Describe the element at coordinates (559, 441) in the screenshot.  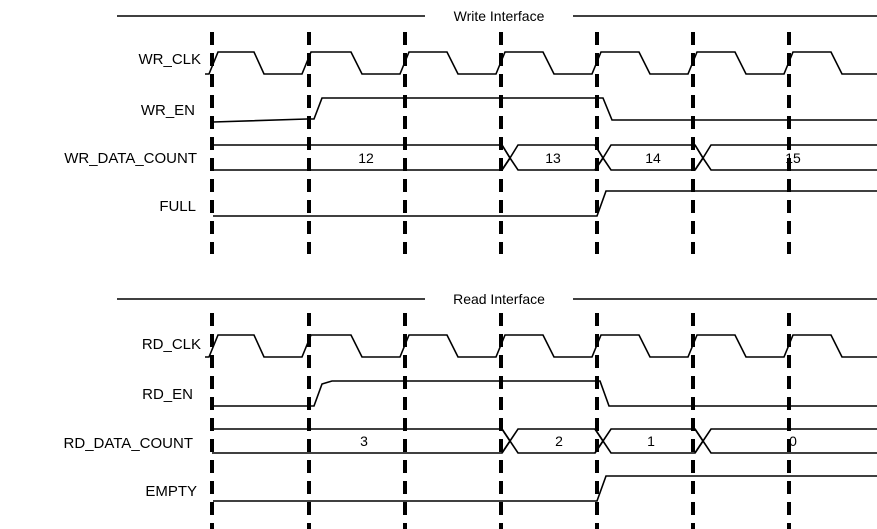
I see `rd-data-count-value: 2` at that location.